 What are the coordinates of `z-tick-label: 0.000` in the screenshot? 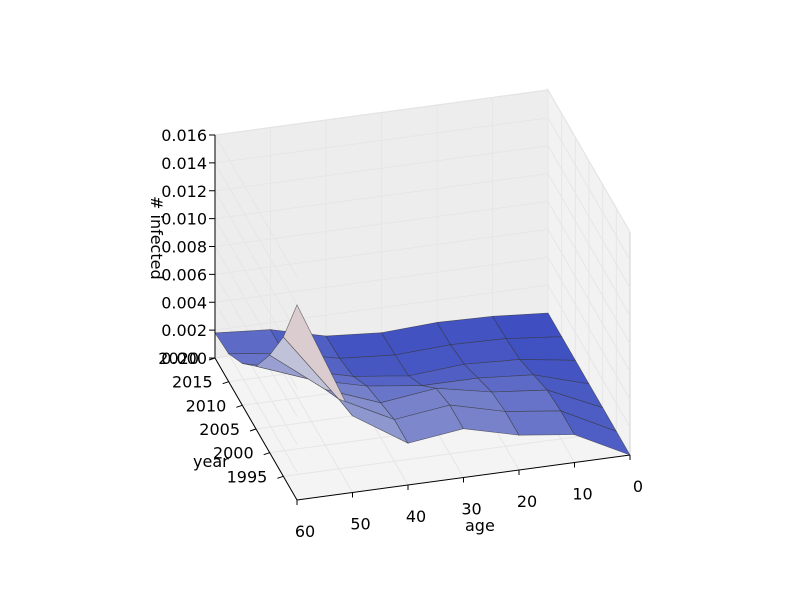 It's located at (184, 358).